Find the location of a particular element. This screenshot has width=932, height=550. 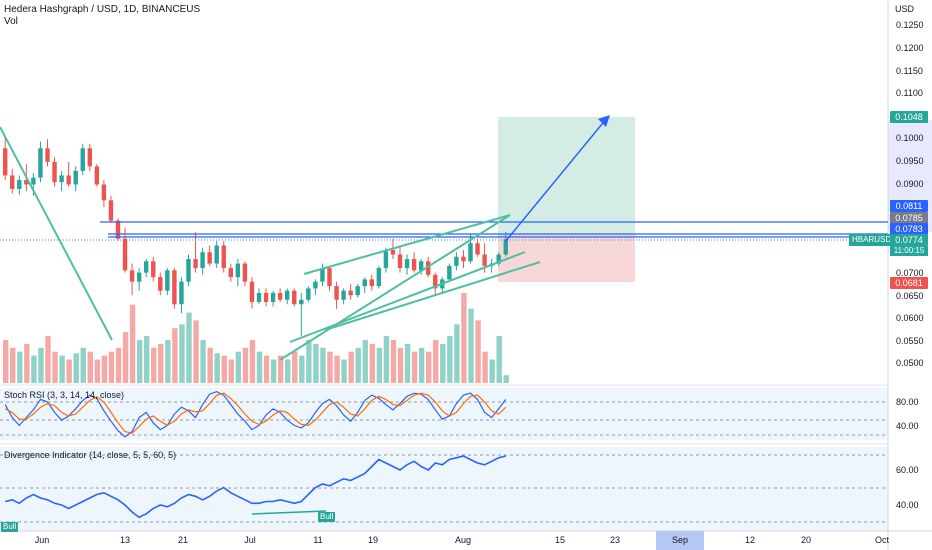

projection-arrow-line is located at coordinates (556, 180).